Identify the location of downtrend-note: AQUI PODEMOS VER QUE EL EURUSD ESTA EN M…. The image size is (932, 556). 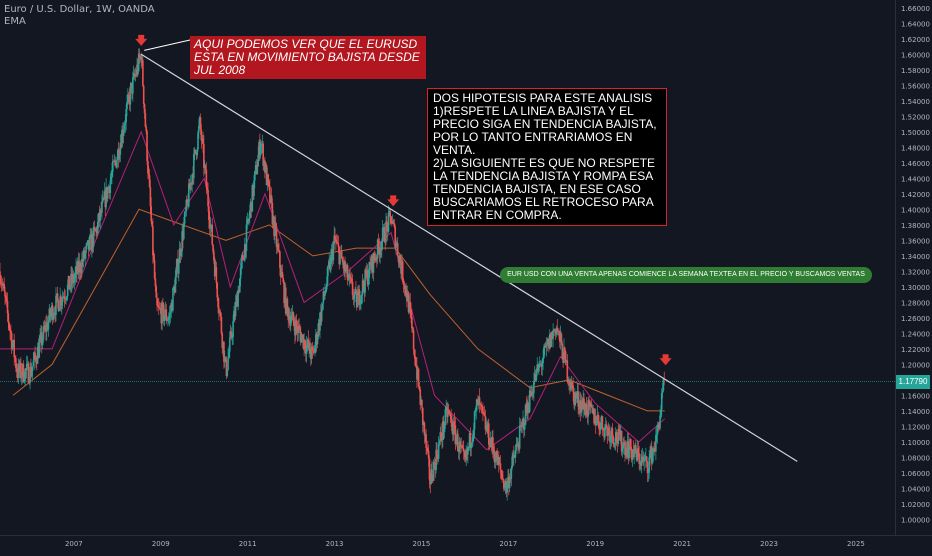
(308, 57).